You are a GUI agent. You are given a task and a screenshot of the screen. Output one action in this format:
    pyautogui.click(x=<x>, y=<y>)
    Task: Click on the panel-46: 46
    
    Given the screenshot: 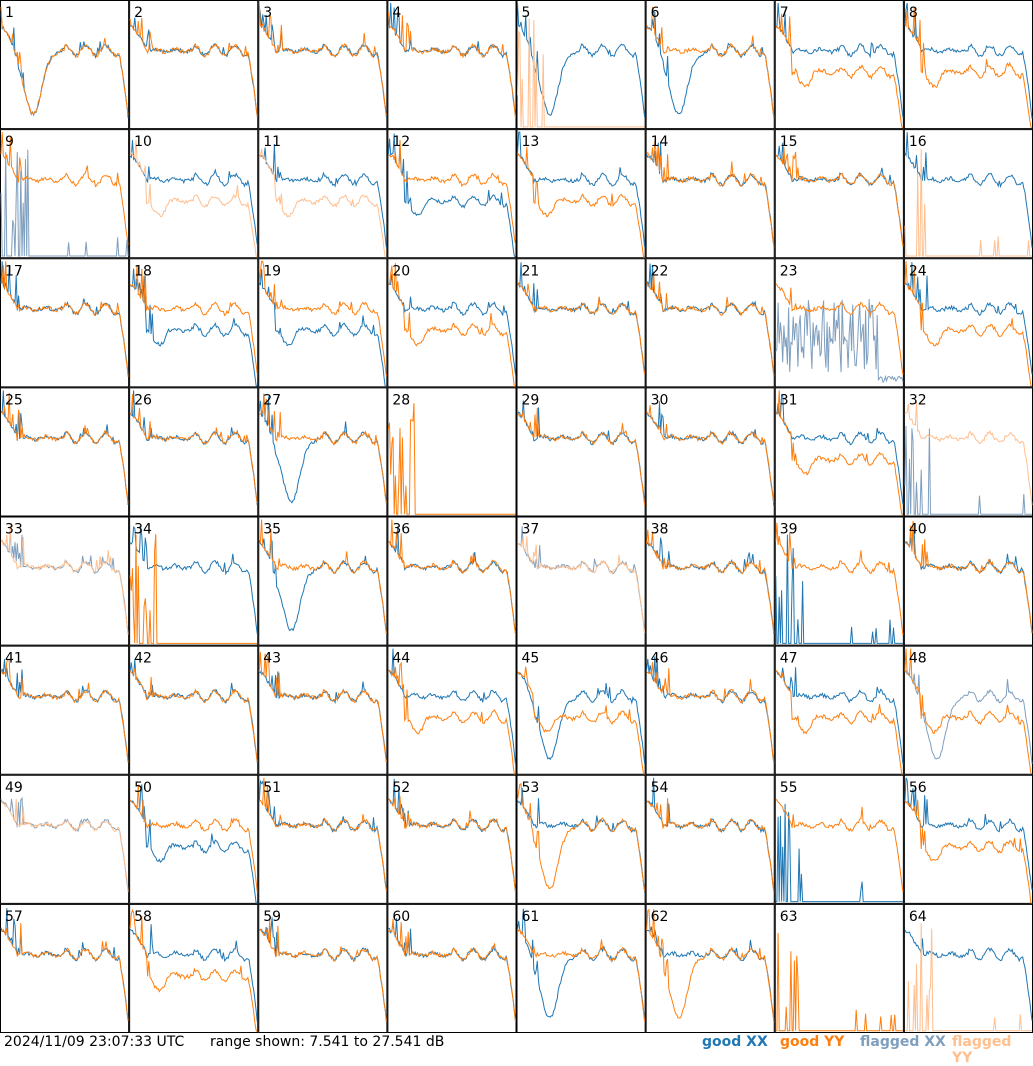 What is the action you would take?
    pyautogui.click(x=710, y=710)
    